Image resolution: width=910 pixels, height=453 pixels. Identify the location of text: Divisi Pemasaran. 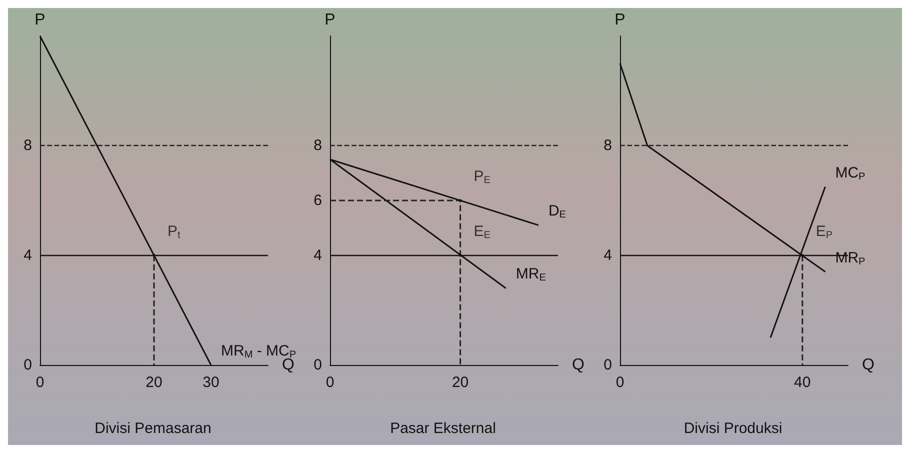
(153, 428).